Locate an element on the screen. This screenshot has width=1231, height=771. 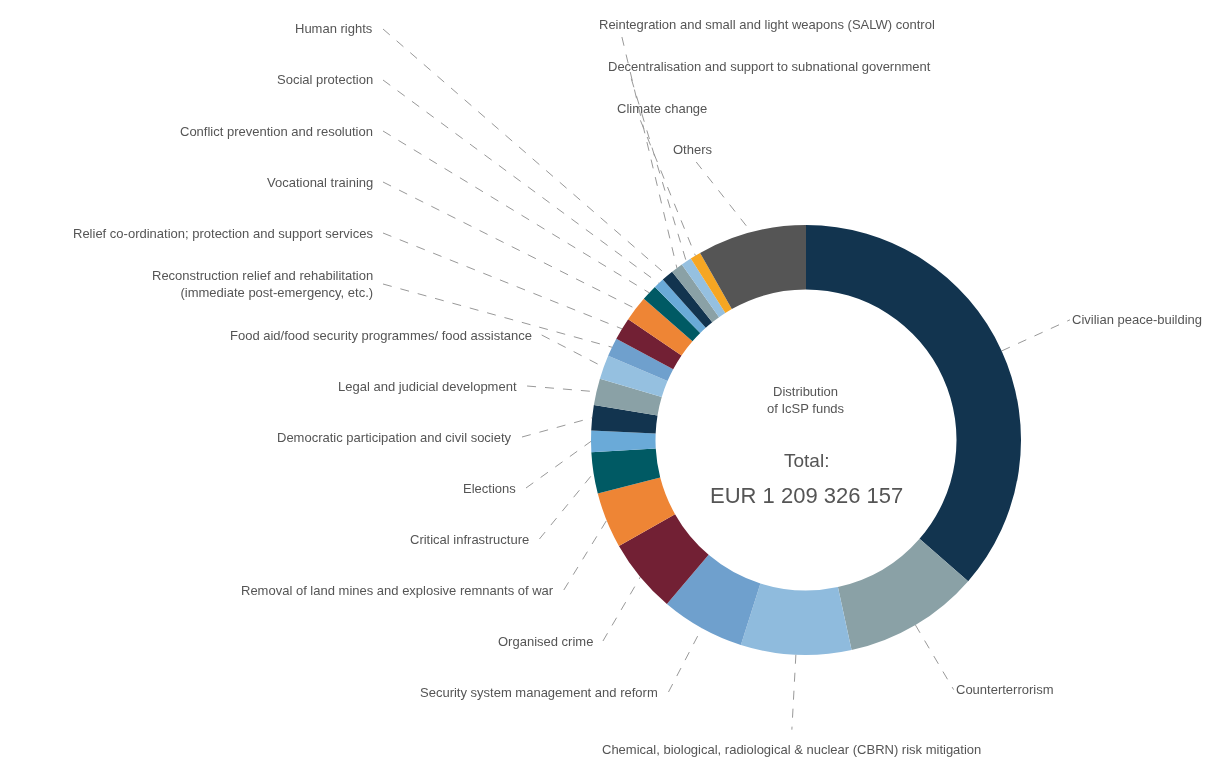
slice-label: Human rights is located at coordinates (334, 28).